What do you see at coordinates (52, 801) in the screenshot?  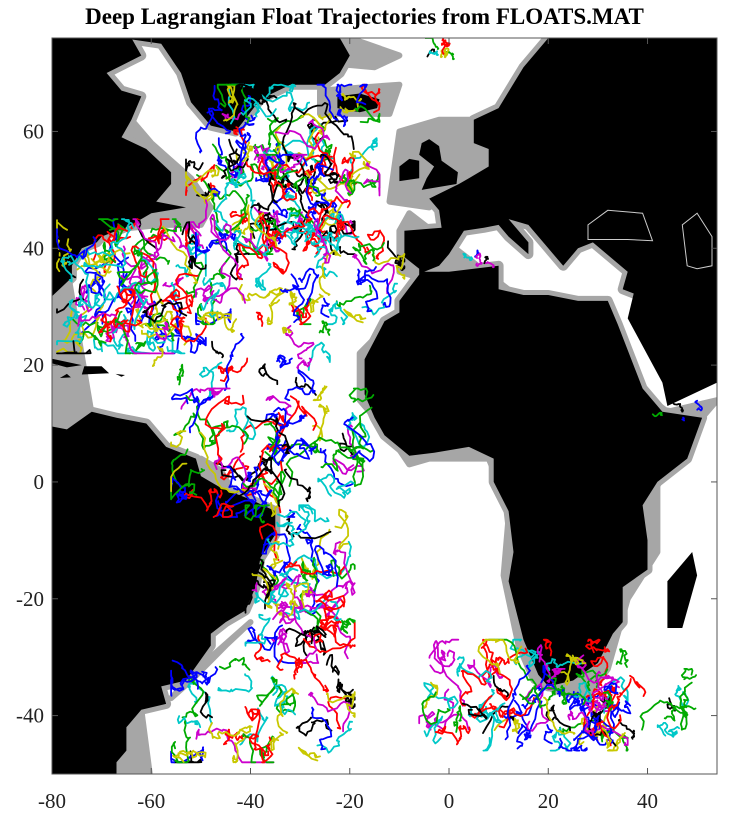 I see `x-tick-label: -80` at bounding box center [52, 801].